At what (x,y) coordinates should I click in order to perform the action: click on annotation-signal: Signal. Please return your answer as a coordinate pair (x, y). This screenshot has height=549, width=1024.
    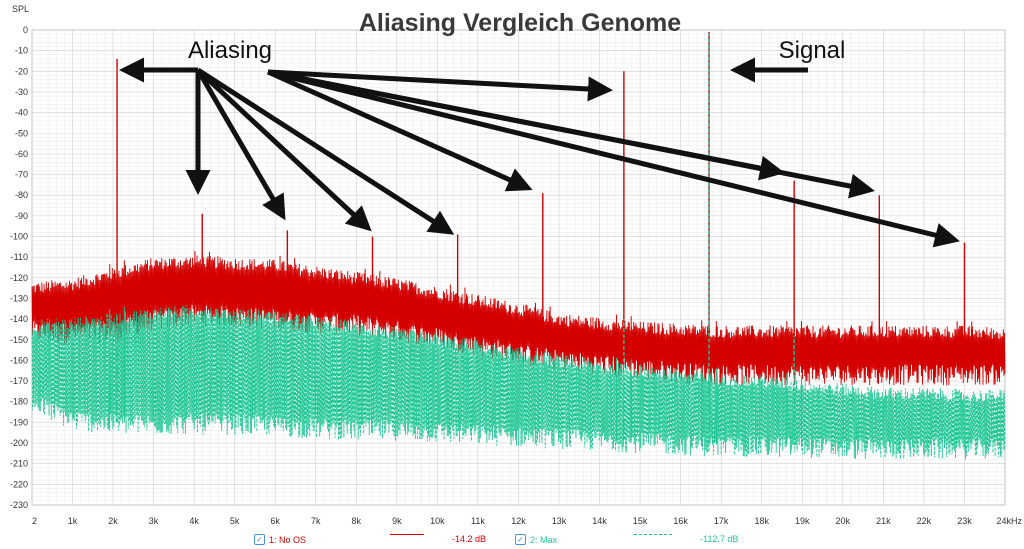
    Looking at the image, I should click on (812, 50).